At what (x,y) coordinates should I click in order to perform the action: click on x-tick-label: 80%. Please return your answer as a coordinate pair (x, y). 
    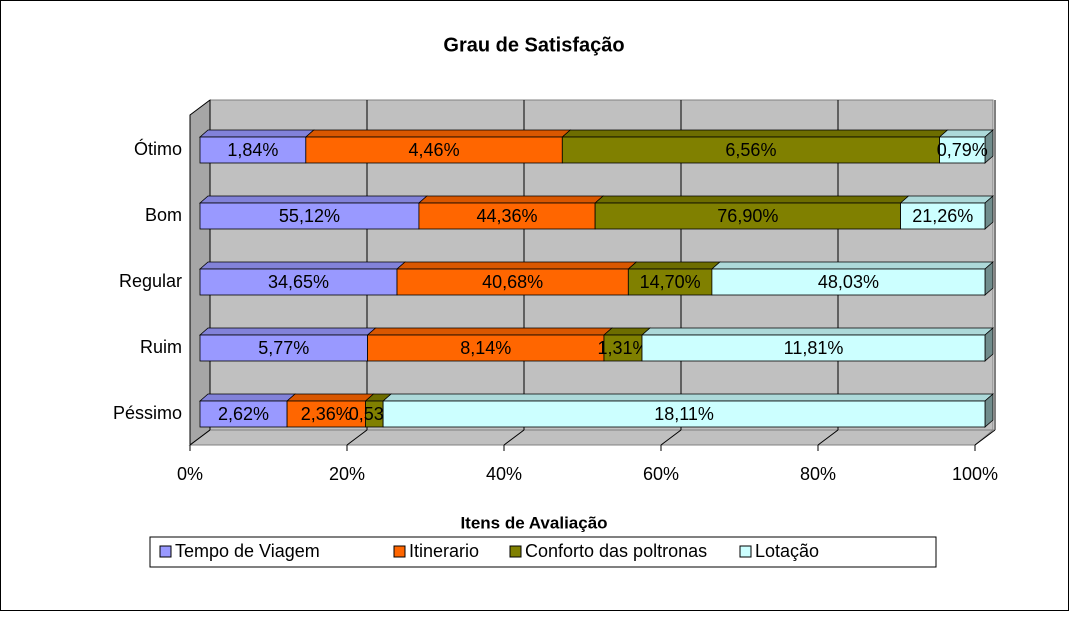
    Looking at the image, I should click on (818, 474).